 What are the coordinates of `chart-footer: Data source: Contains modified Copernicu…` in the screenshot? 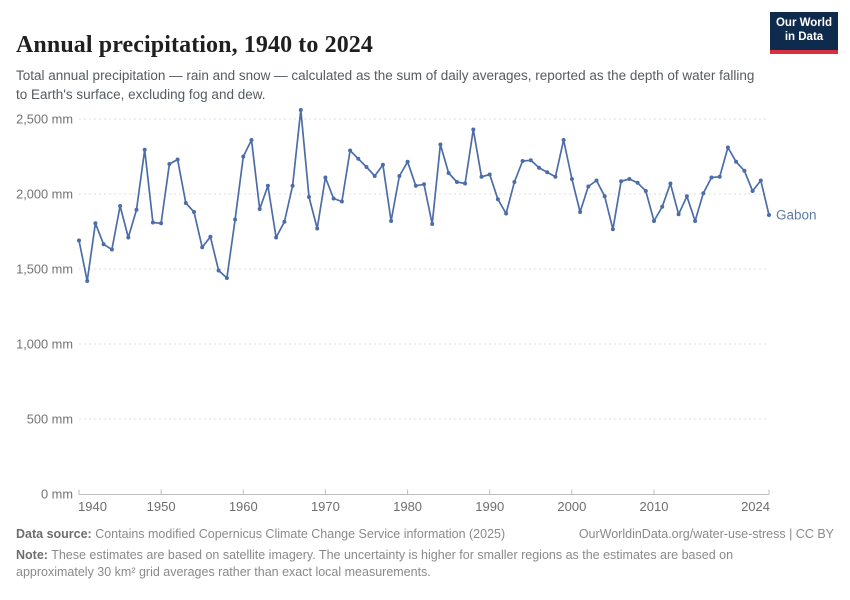 It's located at (425, 553).